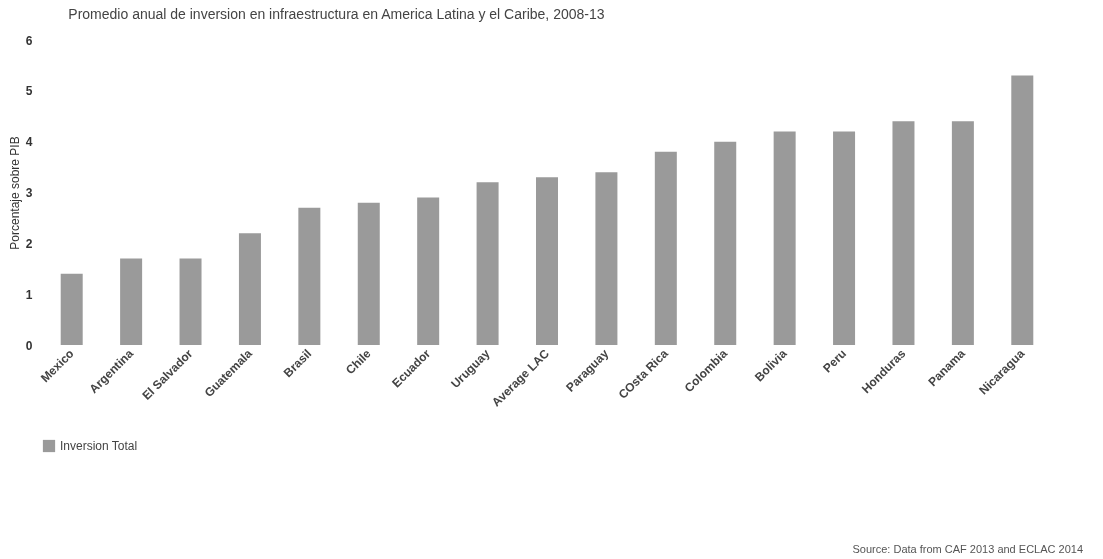 This screenshot has width=1103, height=559. I want to click on legend-label: Inversion Total, so click(99, 446).